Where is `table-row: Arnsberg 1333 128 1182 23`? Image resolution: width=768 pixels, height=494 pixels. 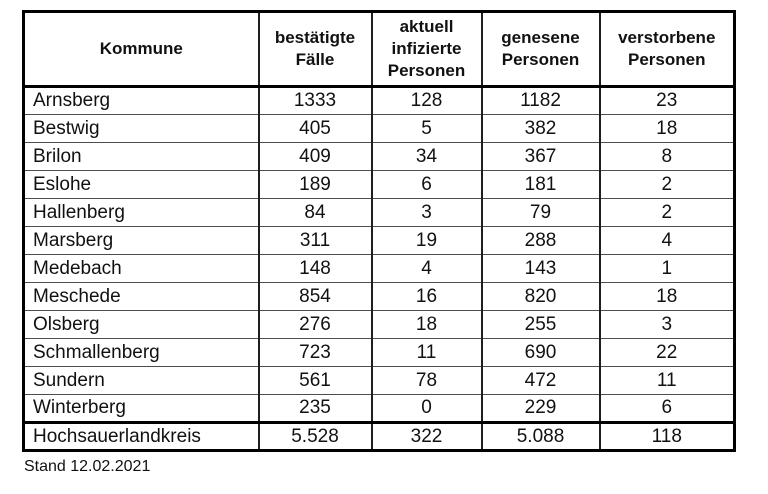 table-row: Arnsberg 1333 128 1182 23 is located at coordinates (379, 100).